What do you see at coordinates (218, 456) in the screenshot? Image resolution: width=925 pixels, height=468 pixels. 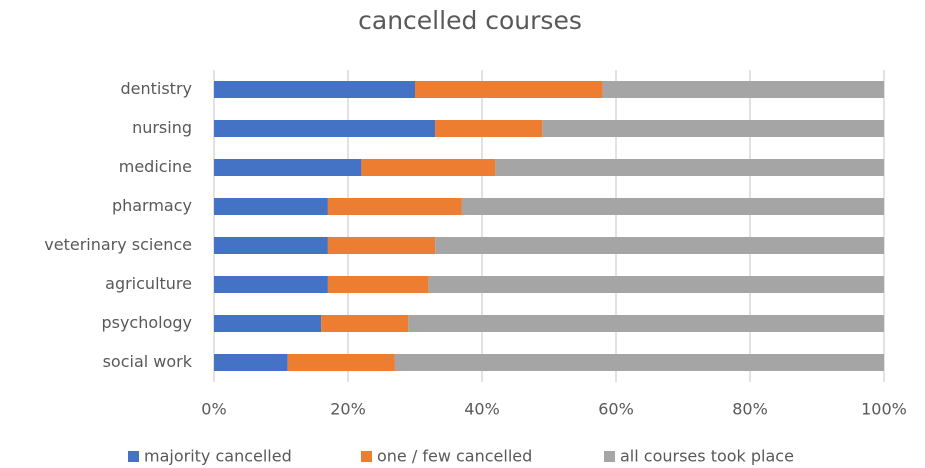 I see `legend-label: majority cancelled` at bounding box center [218, 456].